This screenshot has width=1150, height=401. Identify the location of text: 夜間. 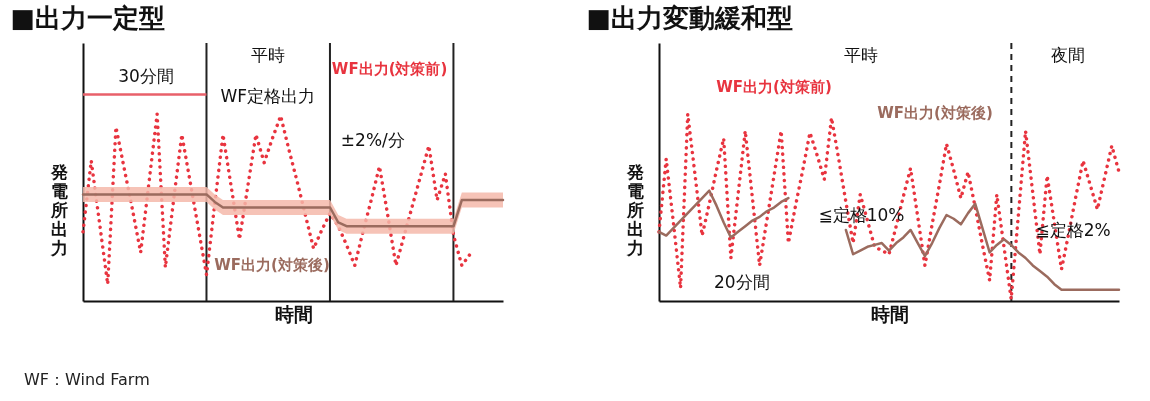
(1068, 54).